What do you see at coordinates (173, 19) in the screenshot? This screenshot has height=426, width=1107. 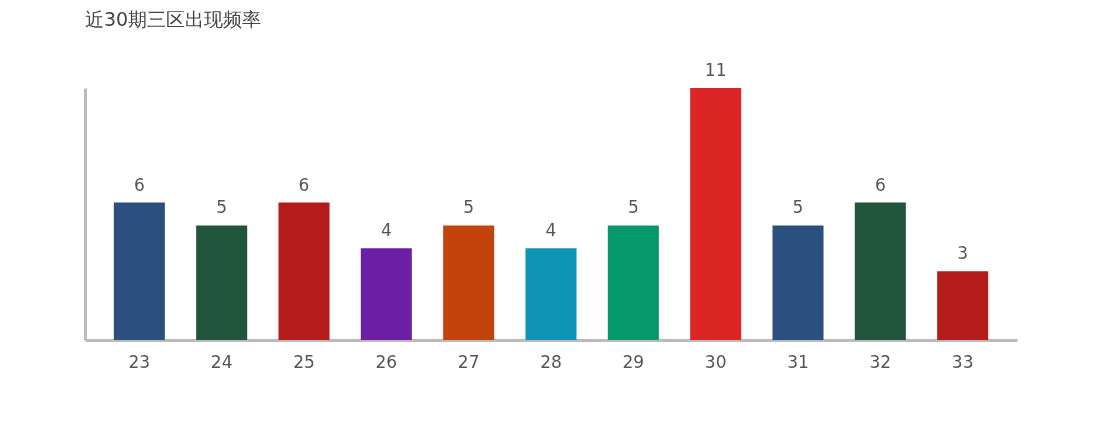 I see `chart-title: 近30期三区出现频率` at bounding box center [173, 19].